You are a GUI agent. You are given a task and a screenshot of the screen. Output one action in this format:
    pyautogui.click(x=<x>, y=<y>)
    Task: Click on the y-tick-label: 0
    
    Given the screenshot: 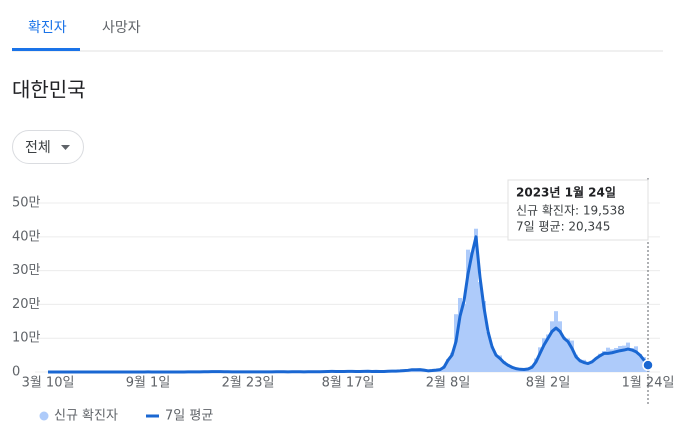 What is the action you would take?
    pyautogui.click(x=16, y=372)
    